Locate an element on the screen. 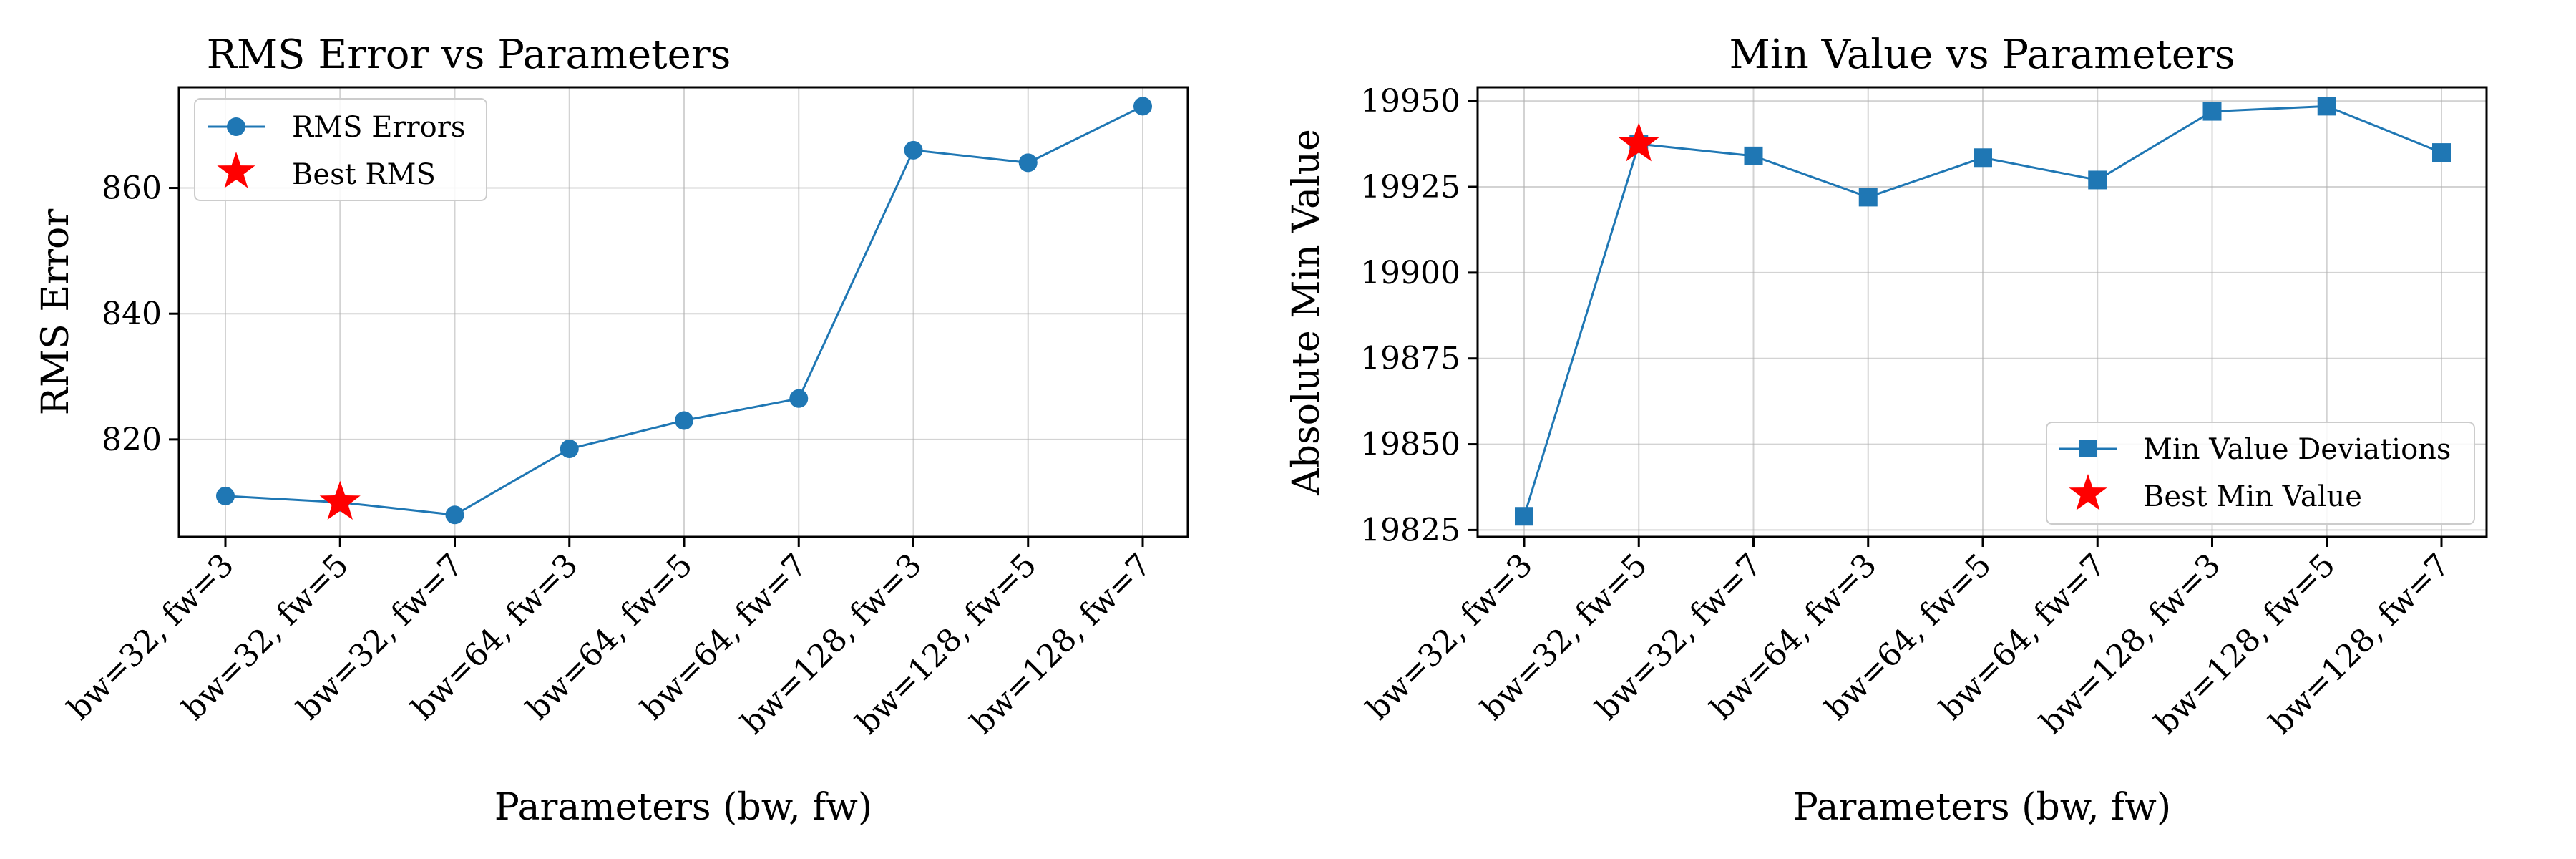  legend-marker-best-min-value is located at coordinates (2088, 492).